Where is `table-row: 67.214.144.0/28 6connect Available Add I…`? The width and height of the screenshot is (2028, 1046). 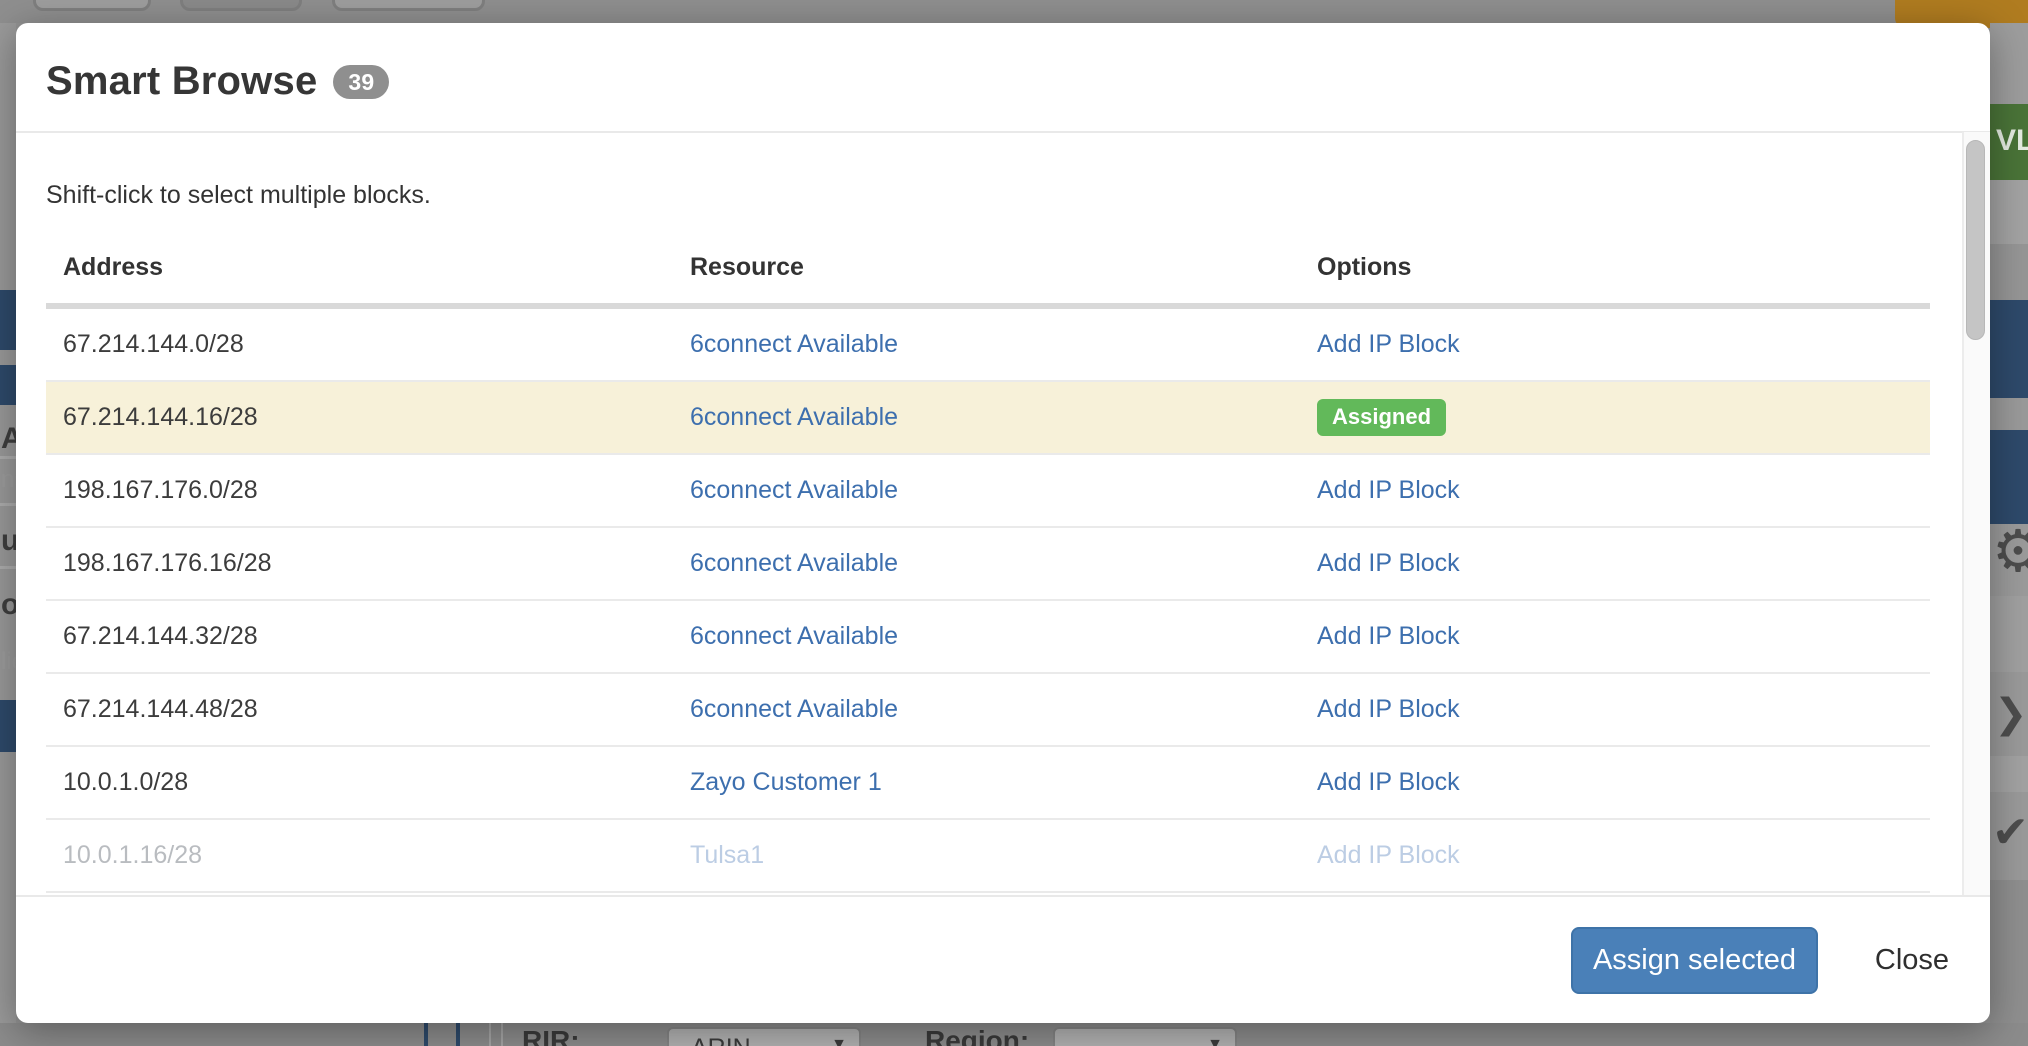 table-row: 67.214.144.0/28 6connect Available Add I… is located at coordinates (988, 345).